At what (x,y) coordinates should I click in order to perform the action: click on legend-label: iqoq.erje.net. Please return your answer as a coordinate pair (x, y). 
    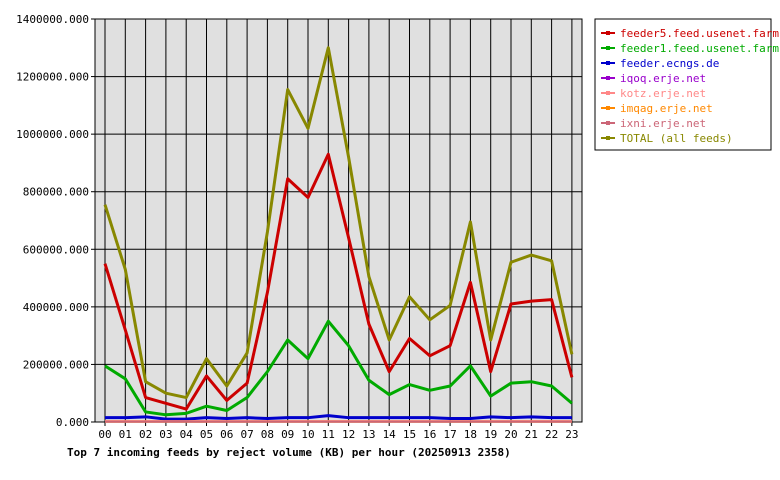
    Looking at the image, I should click on (663, 78).